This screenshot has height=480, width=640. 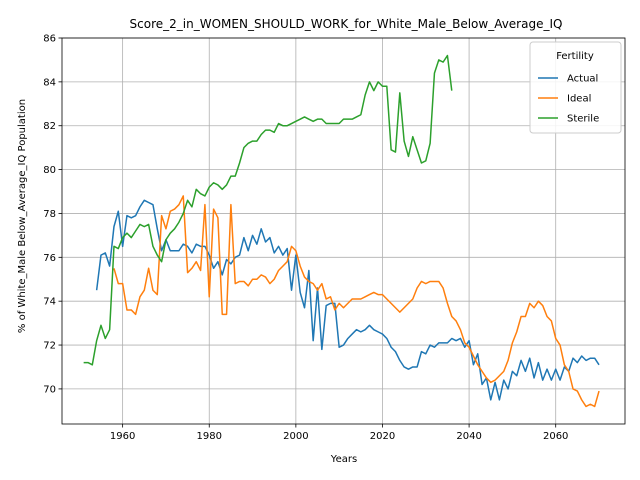 What do you see at coordinates (575, 56) in the screenshot?
I see `legend-title: Fertility` at bounding box center [575, 56].